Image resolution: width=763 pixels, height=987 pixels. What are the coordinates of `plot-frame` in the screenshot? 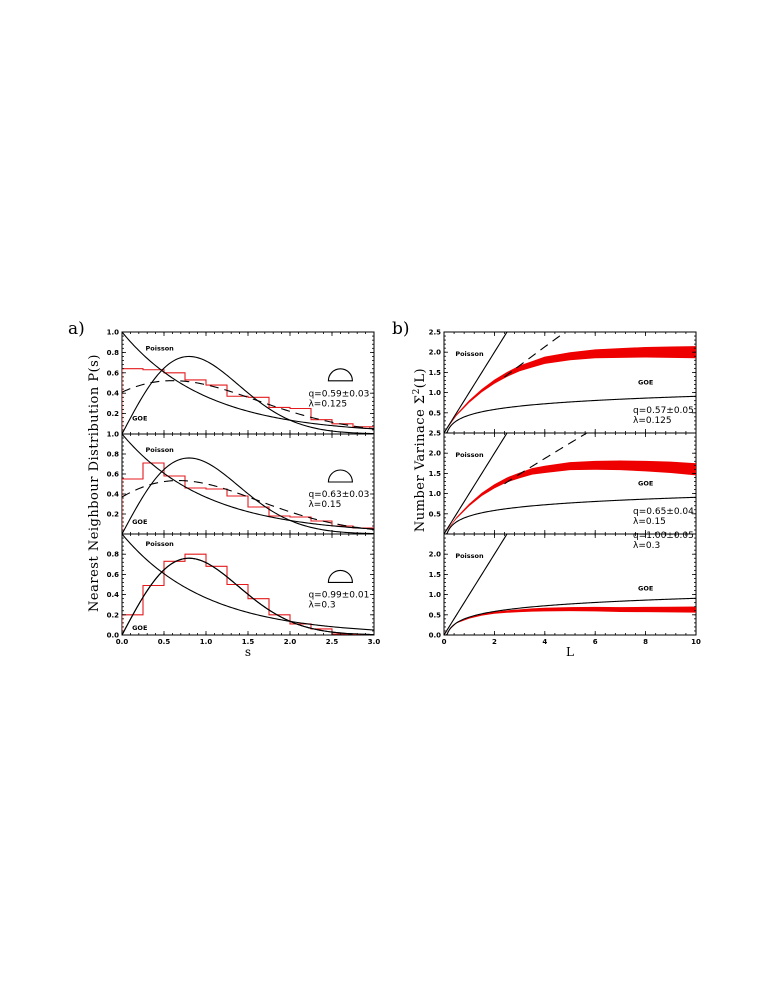 It's located at (570, 584).